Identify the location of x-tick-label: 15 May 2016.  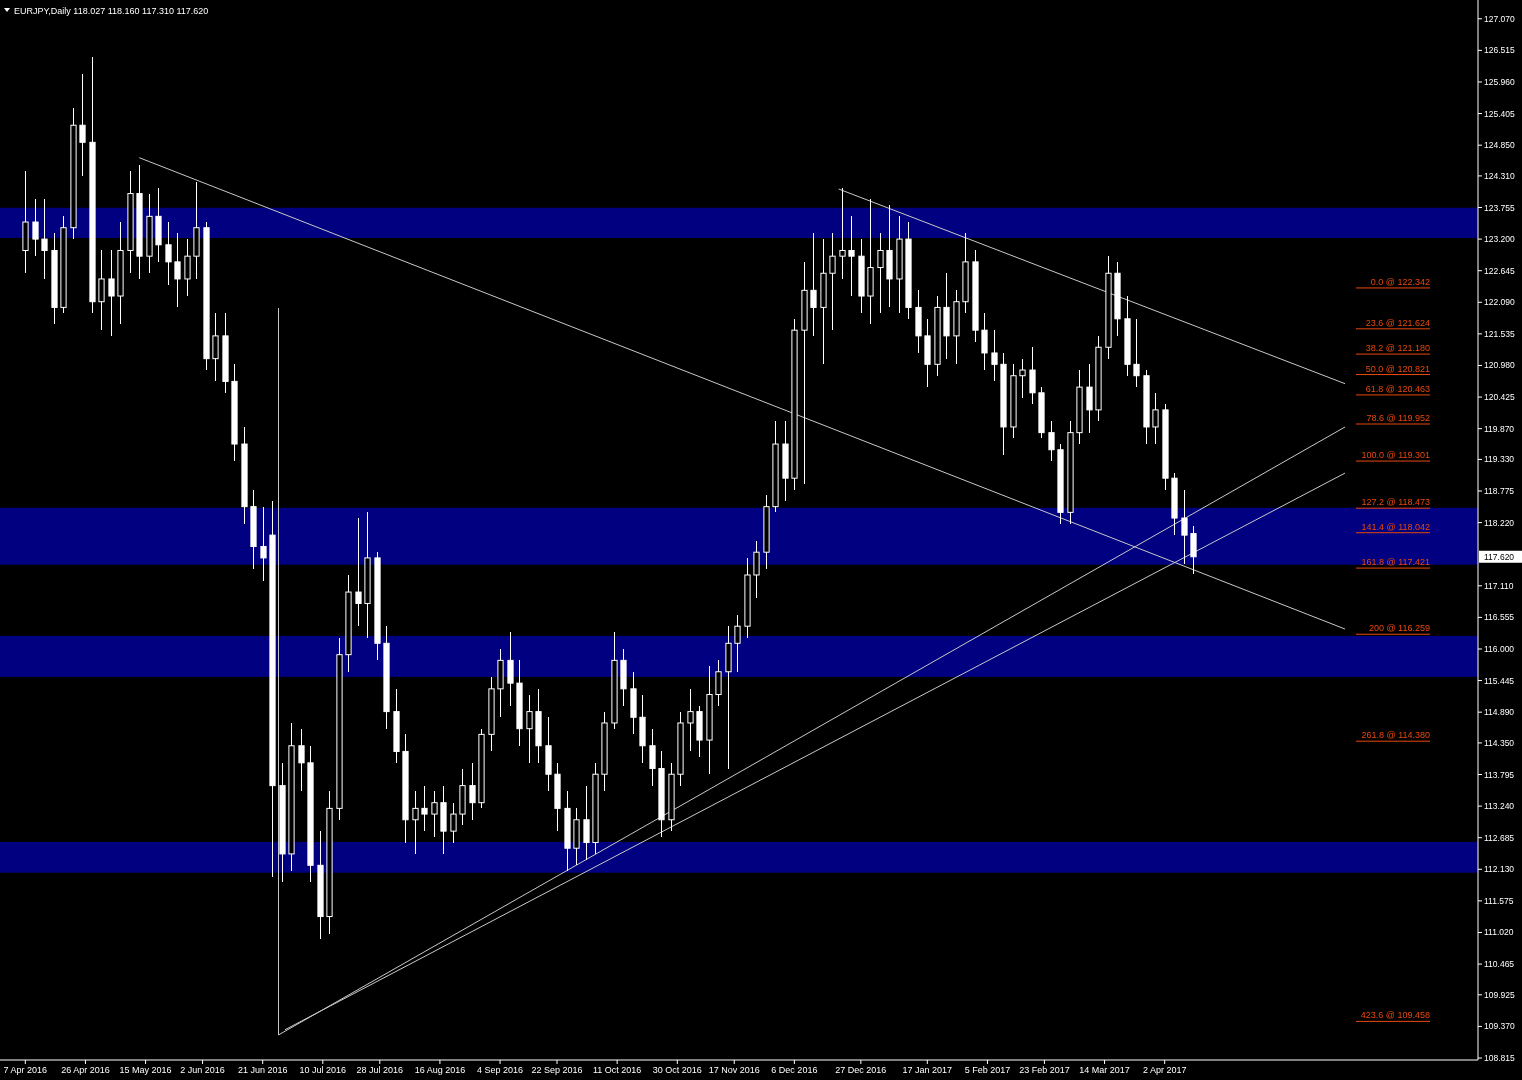
(145, 1070).